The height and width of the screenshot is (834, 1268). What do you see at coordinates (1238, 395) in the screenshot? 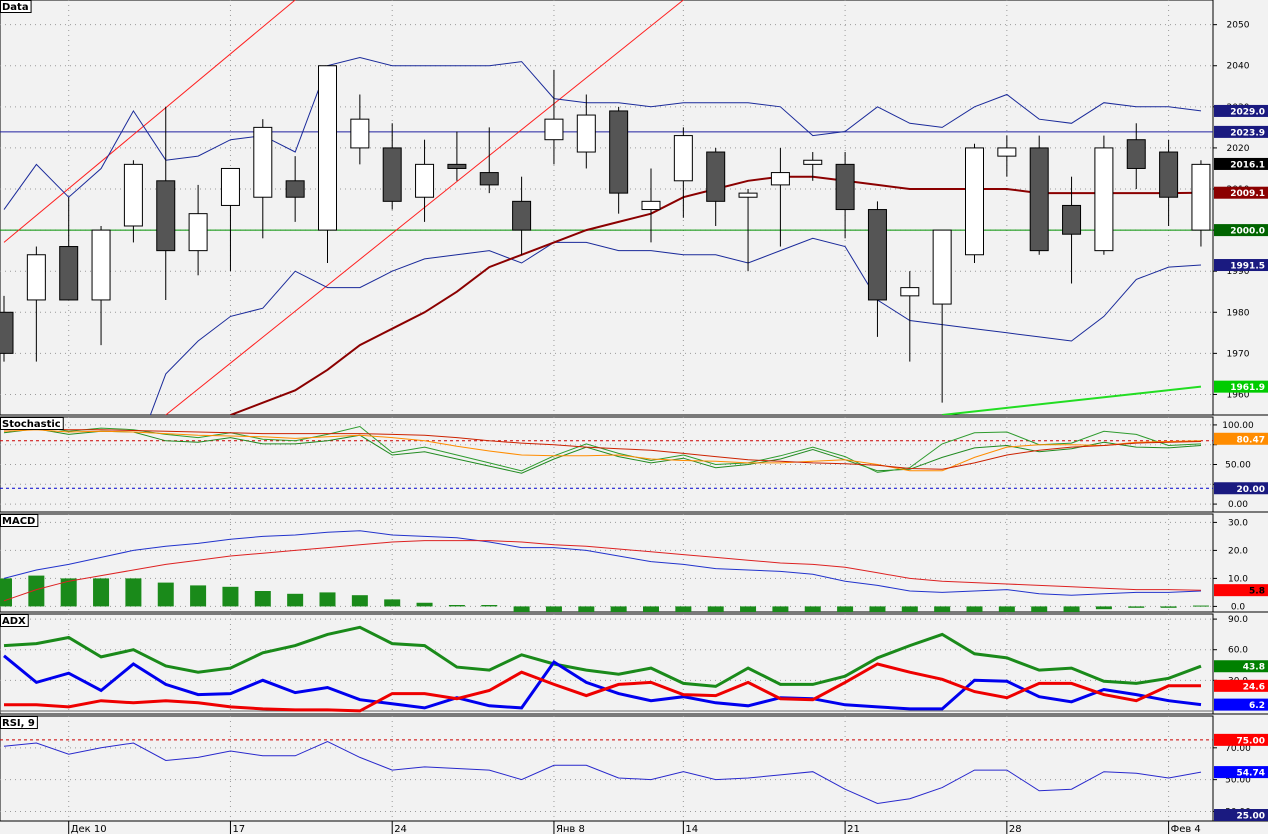
I see `price-tick-label: 1960` at bounding box center [1238, 395].